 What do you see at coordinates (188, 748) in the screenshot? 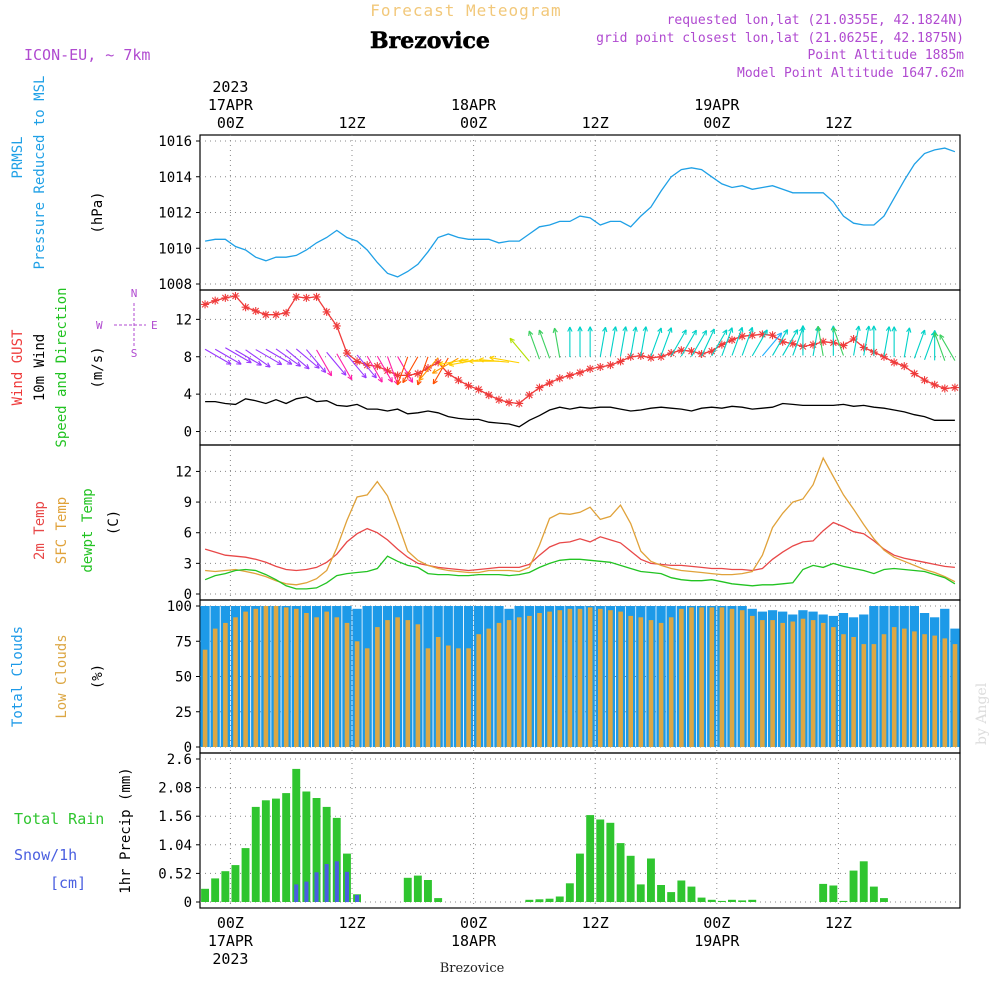
I see `clouds-ytick-label: 0` at bounding box center [188, 748].